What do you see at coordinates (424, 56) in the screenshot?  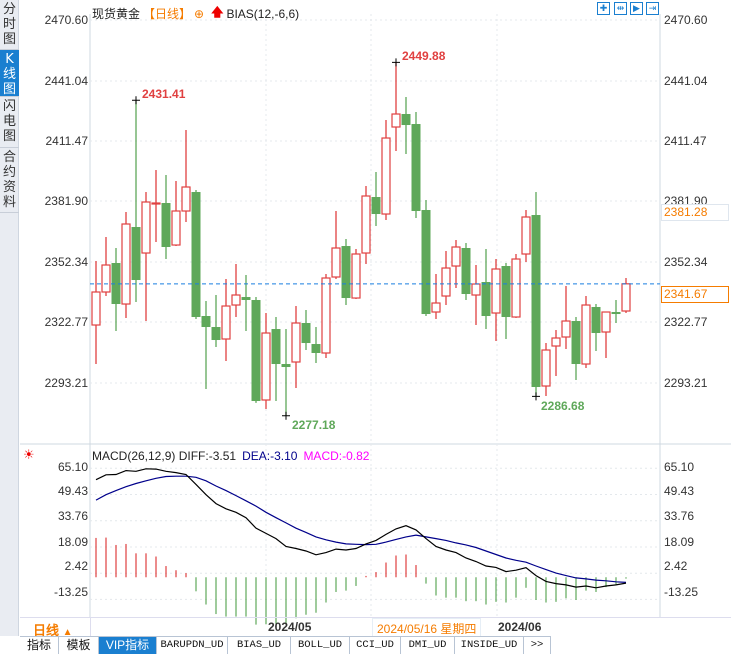 I see `high-annotation: 2449.88` at bounding box center [424, 56].